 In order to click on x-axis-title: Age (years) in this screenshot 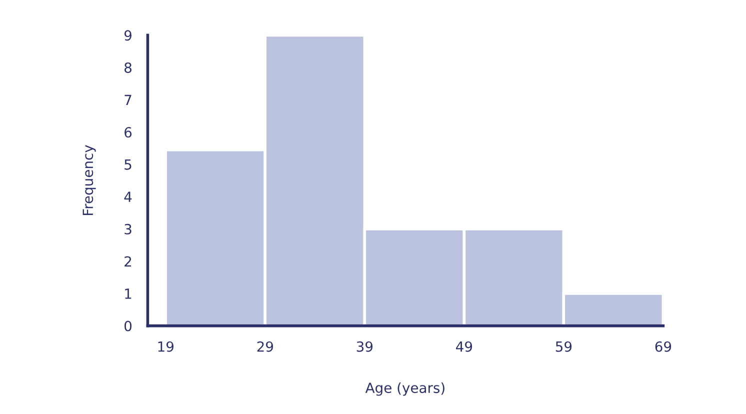, I will do `click(404, 389)`.